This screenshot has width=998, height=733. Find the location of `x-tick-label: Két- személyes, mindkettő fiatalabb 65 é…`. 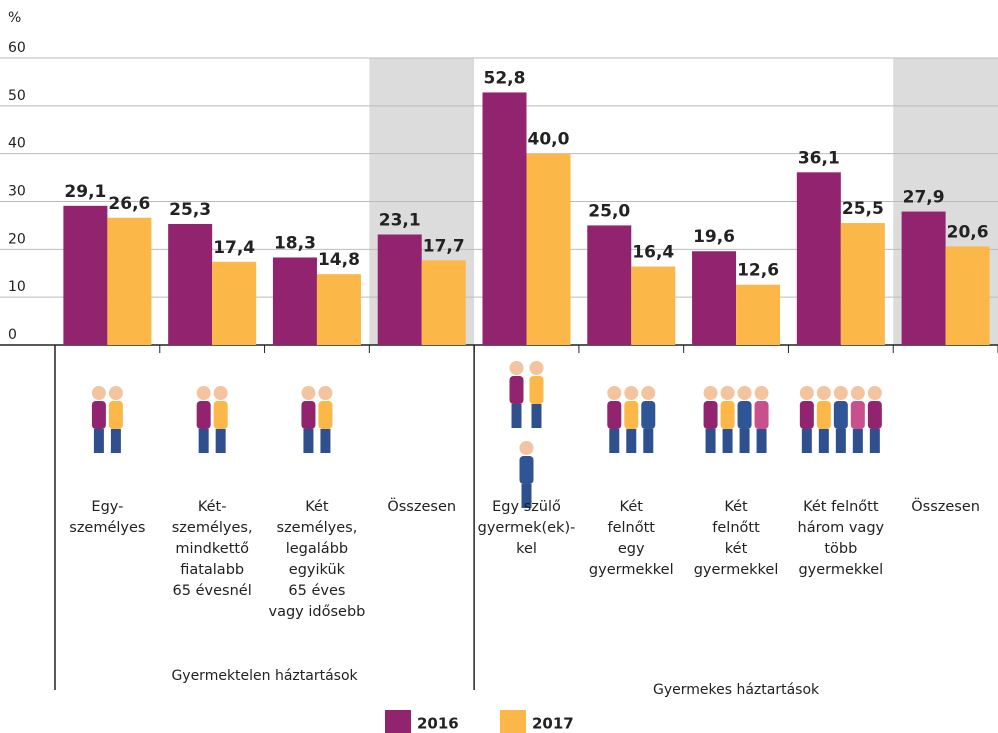

x-tick-label: Két- személyes, mindkettő fiatalabb 65 é… is located at coordinates (212, 549).